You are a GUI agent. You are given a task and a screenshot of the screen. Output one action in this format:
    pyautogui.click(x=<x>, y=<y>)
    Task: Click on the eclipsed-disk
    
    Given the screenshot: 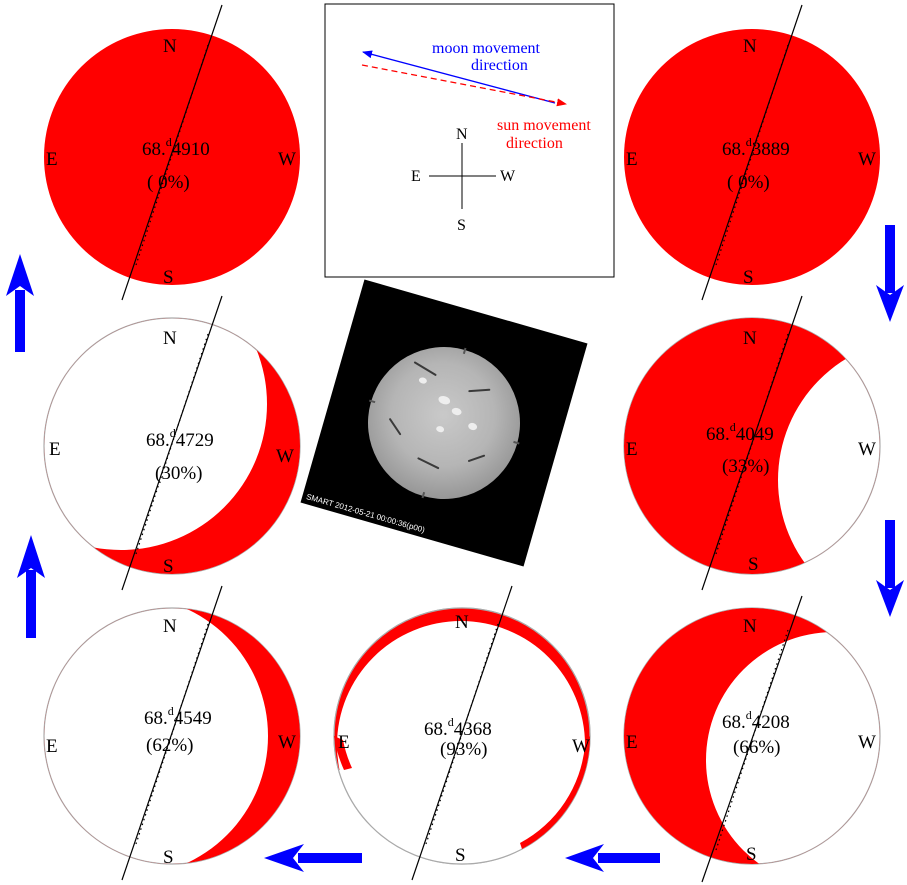 What is the action you would take?
    pyautogui.click(x=752, y=446)
    